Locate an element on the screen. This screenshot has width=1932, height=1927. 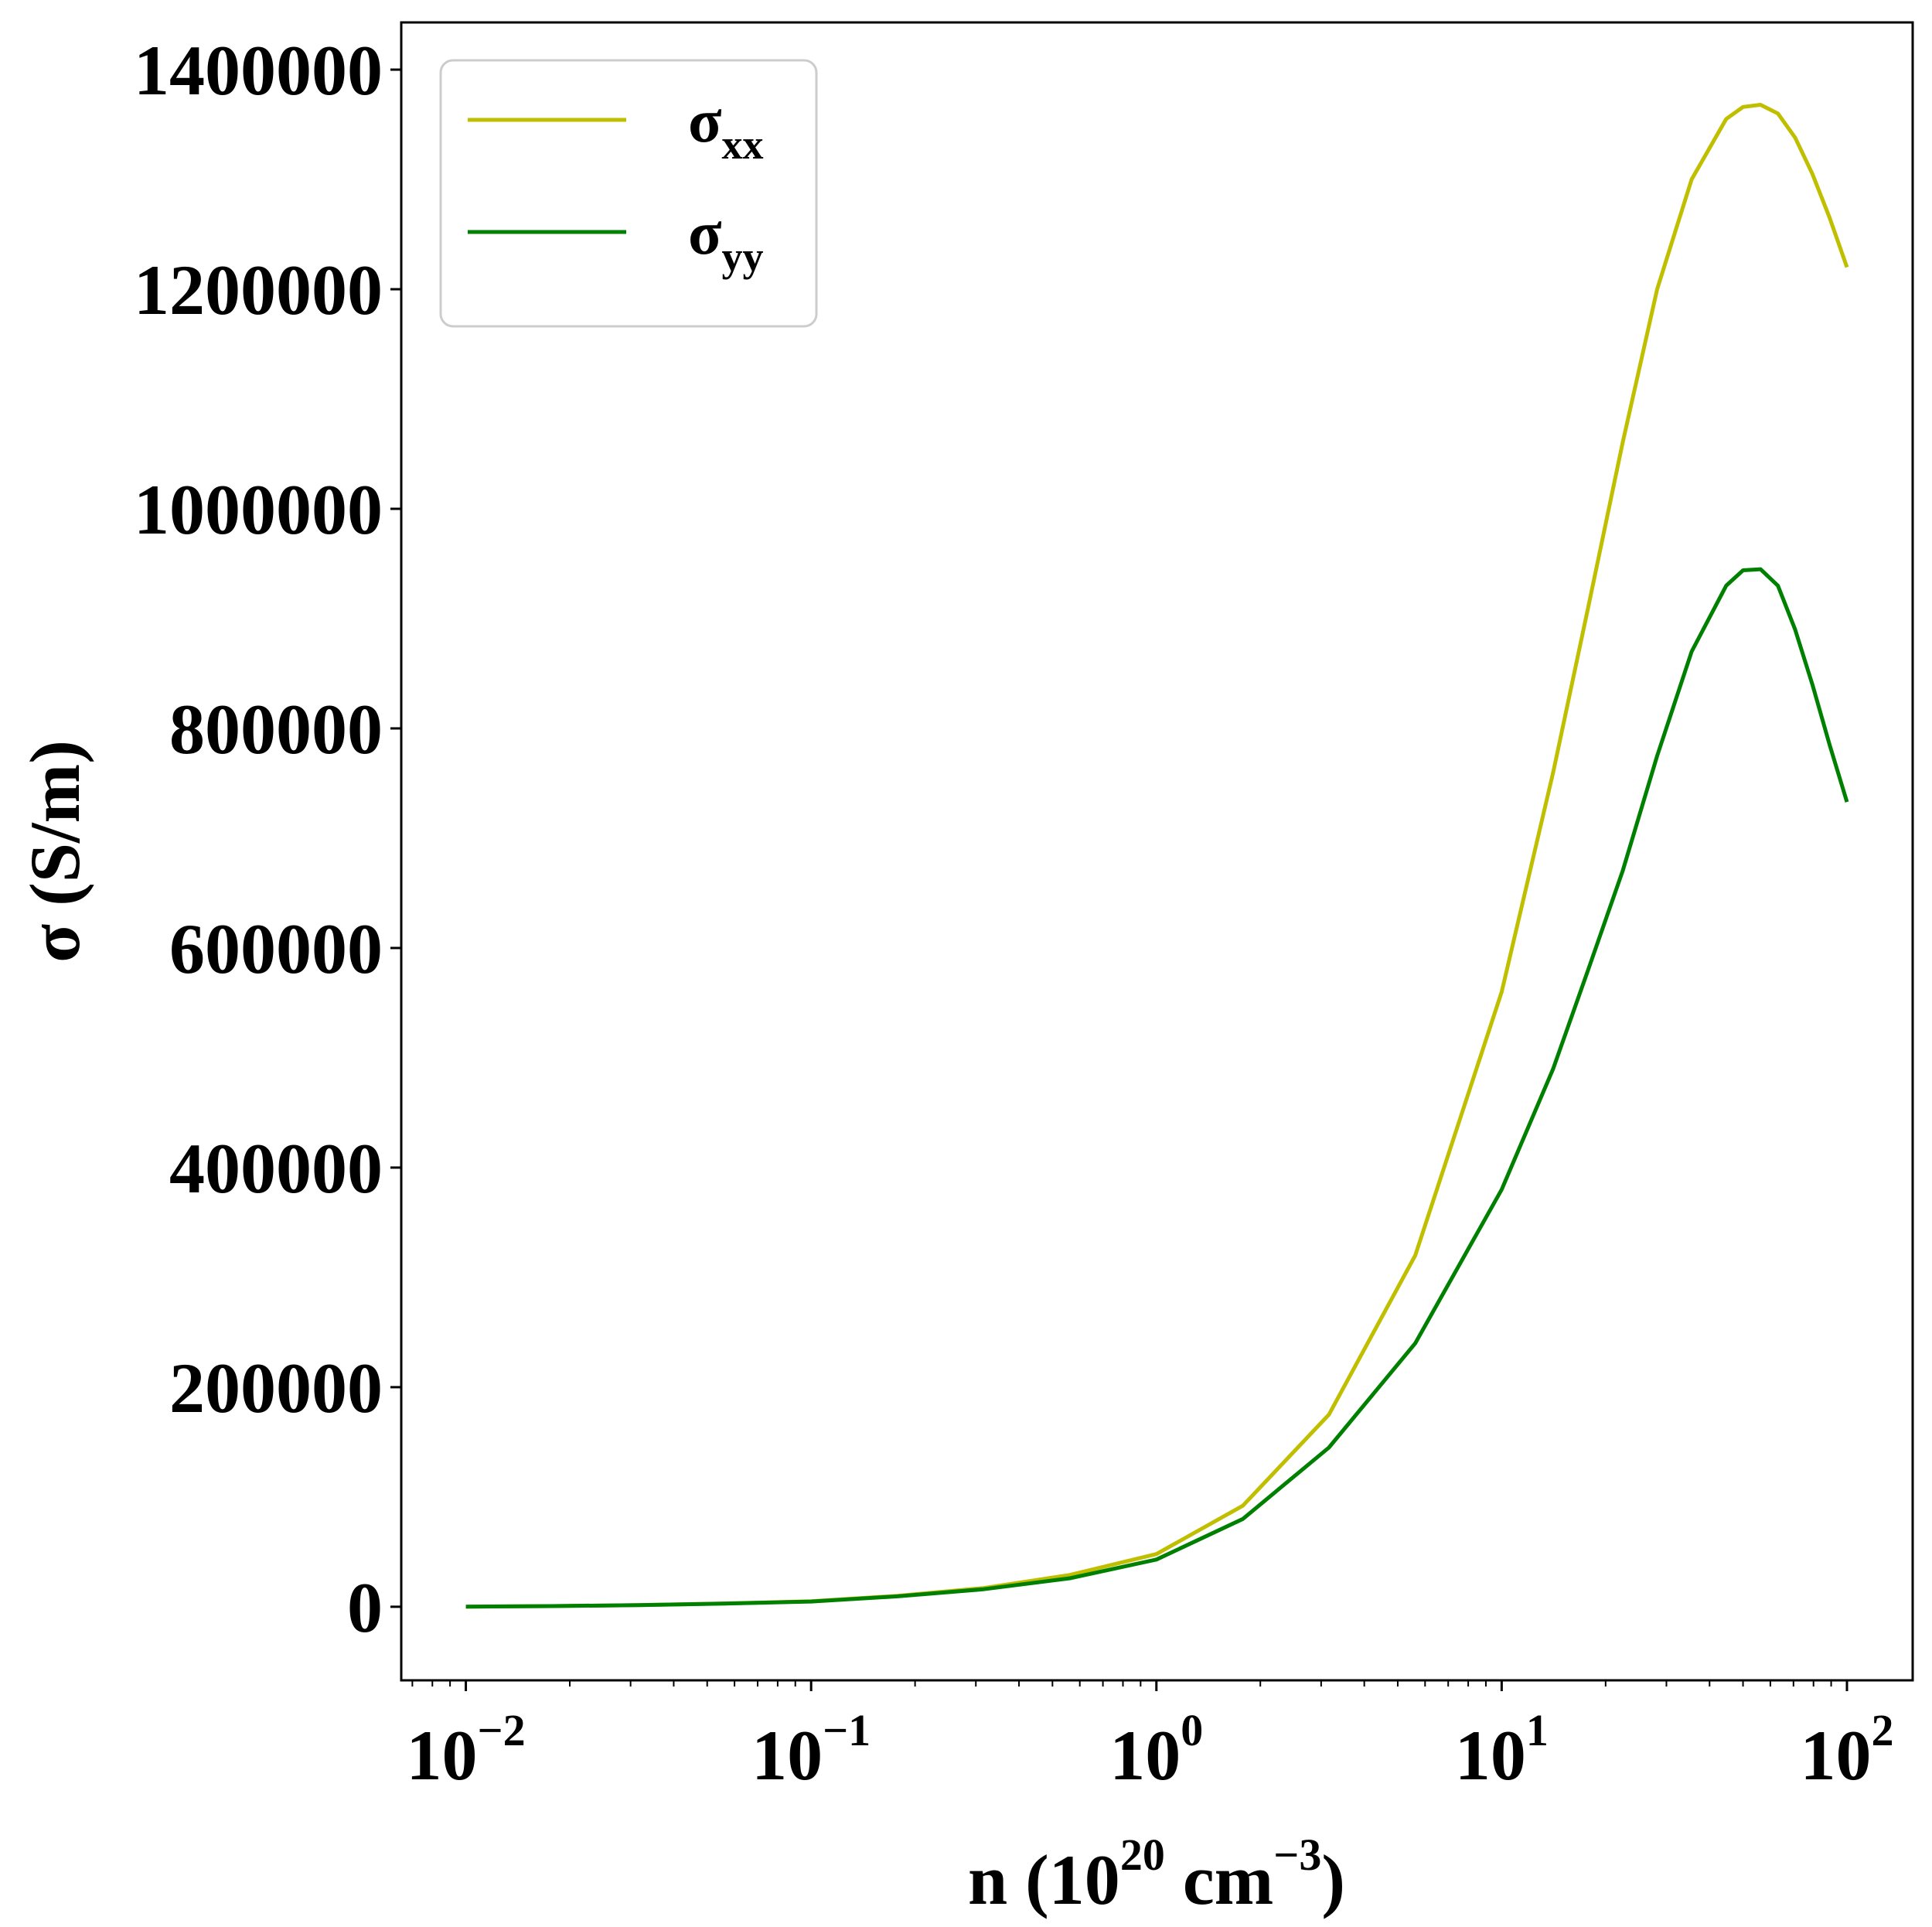
x-tick-label: 10⁻¹ is located at coordinates (811, 1750).